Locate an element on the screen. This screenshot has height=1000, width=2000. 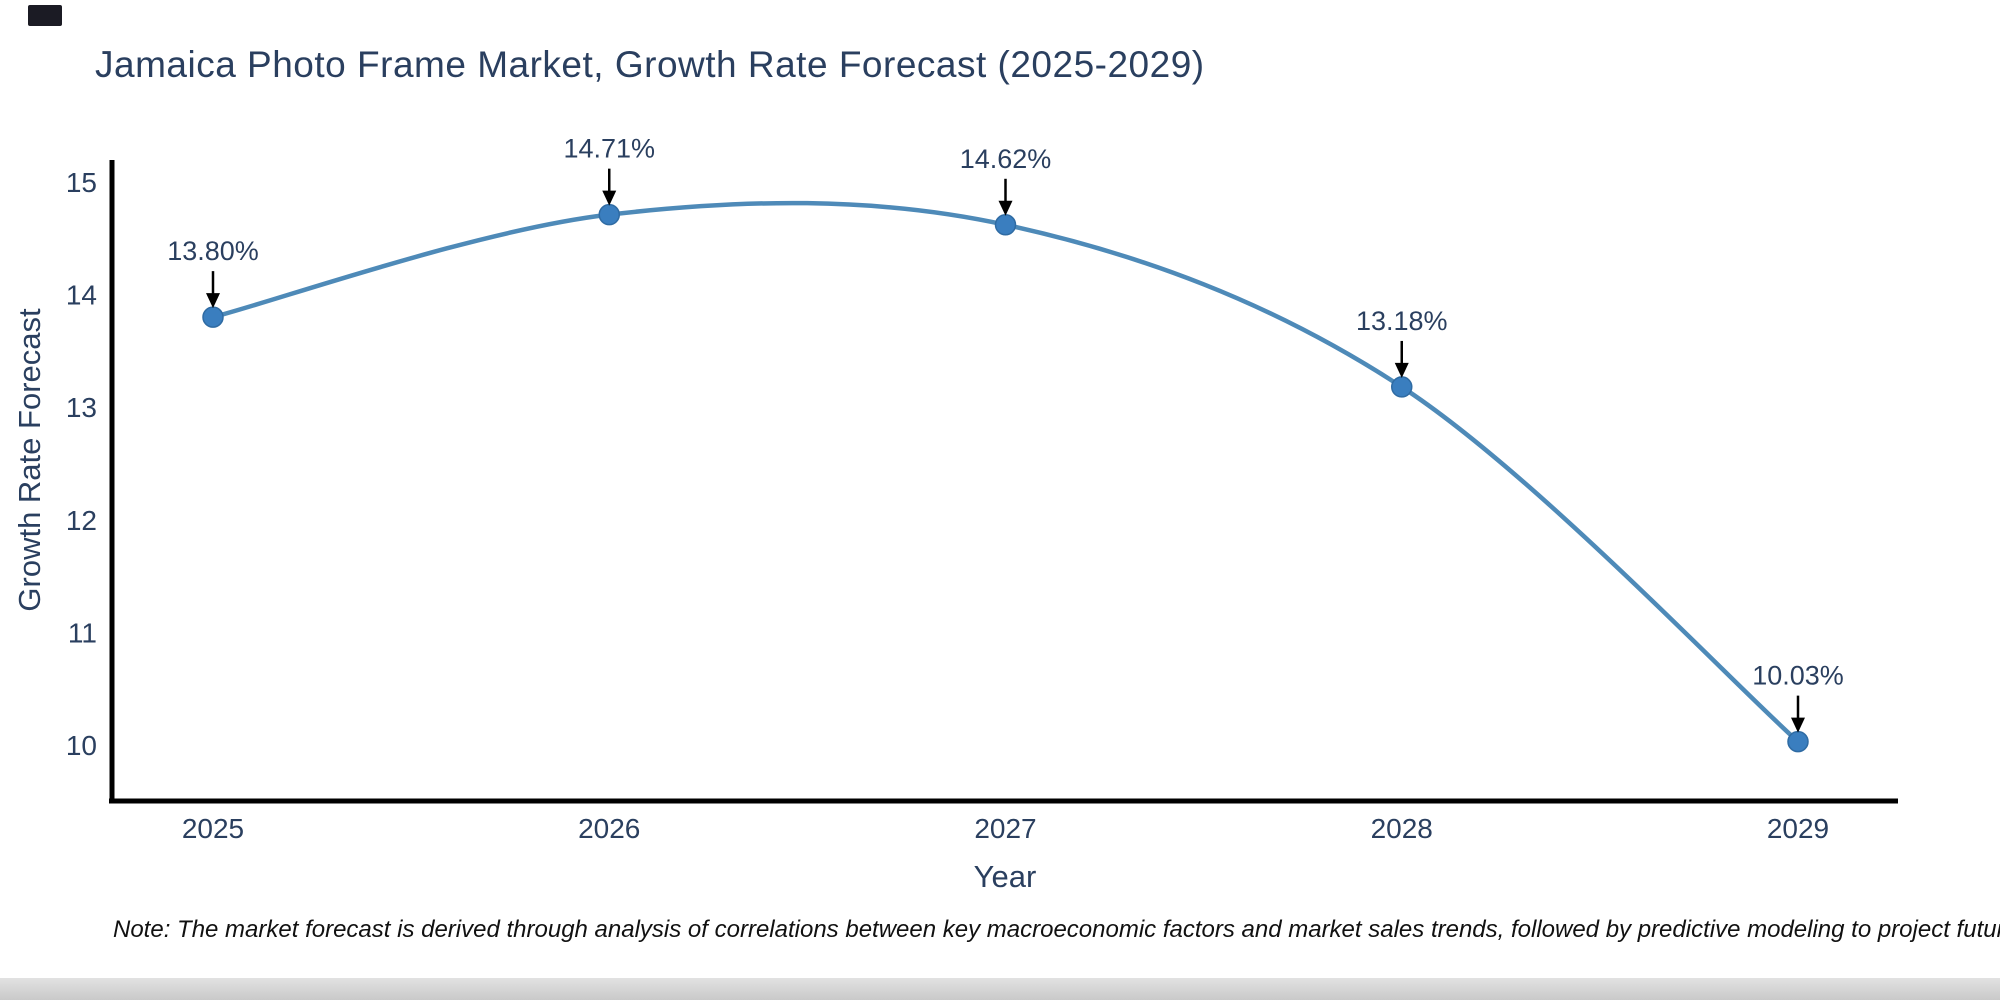
point-label: 13.18% is located at coordinates (1402, 321).